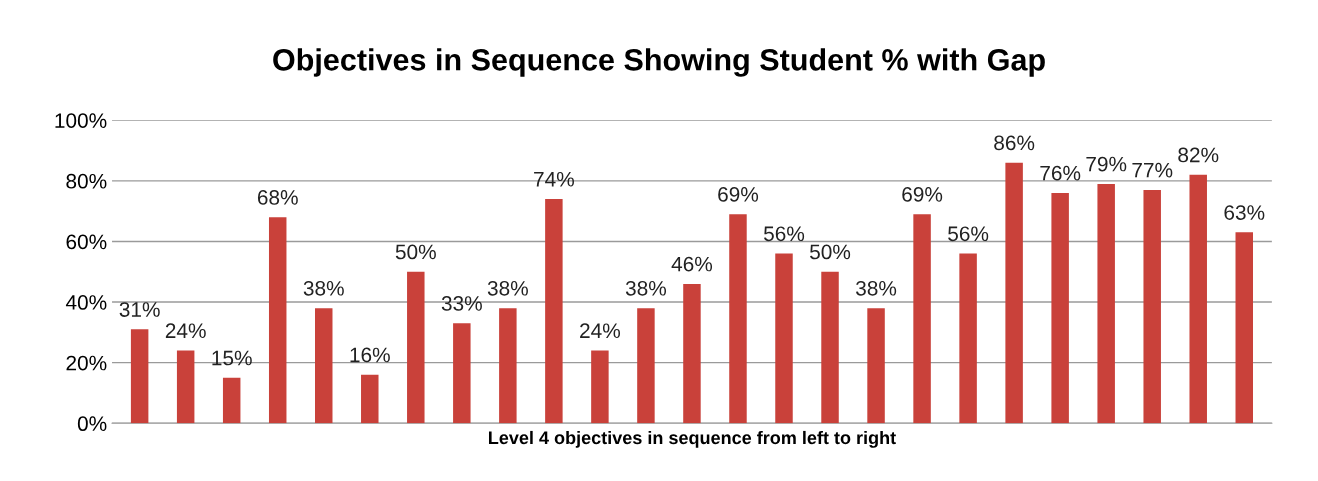 This screenshot has width=1318, height=481. I want to click on data-label: 31%, so click(139, 309).